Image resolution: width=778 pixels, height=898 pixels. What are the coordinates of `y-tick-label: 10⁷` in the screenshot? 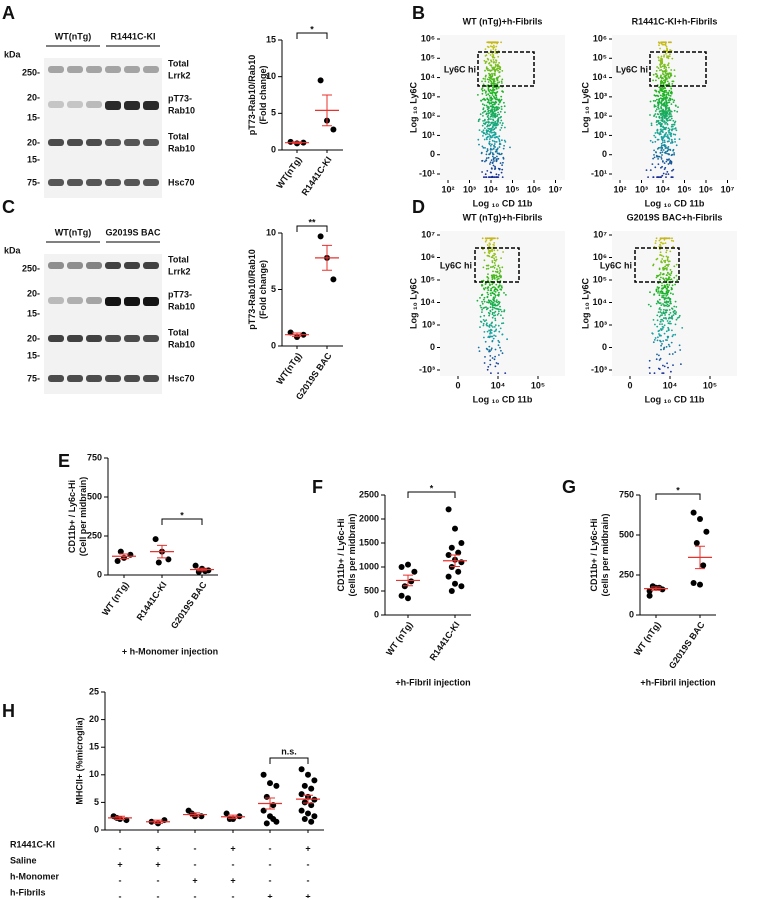 It's located at (600, 234).